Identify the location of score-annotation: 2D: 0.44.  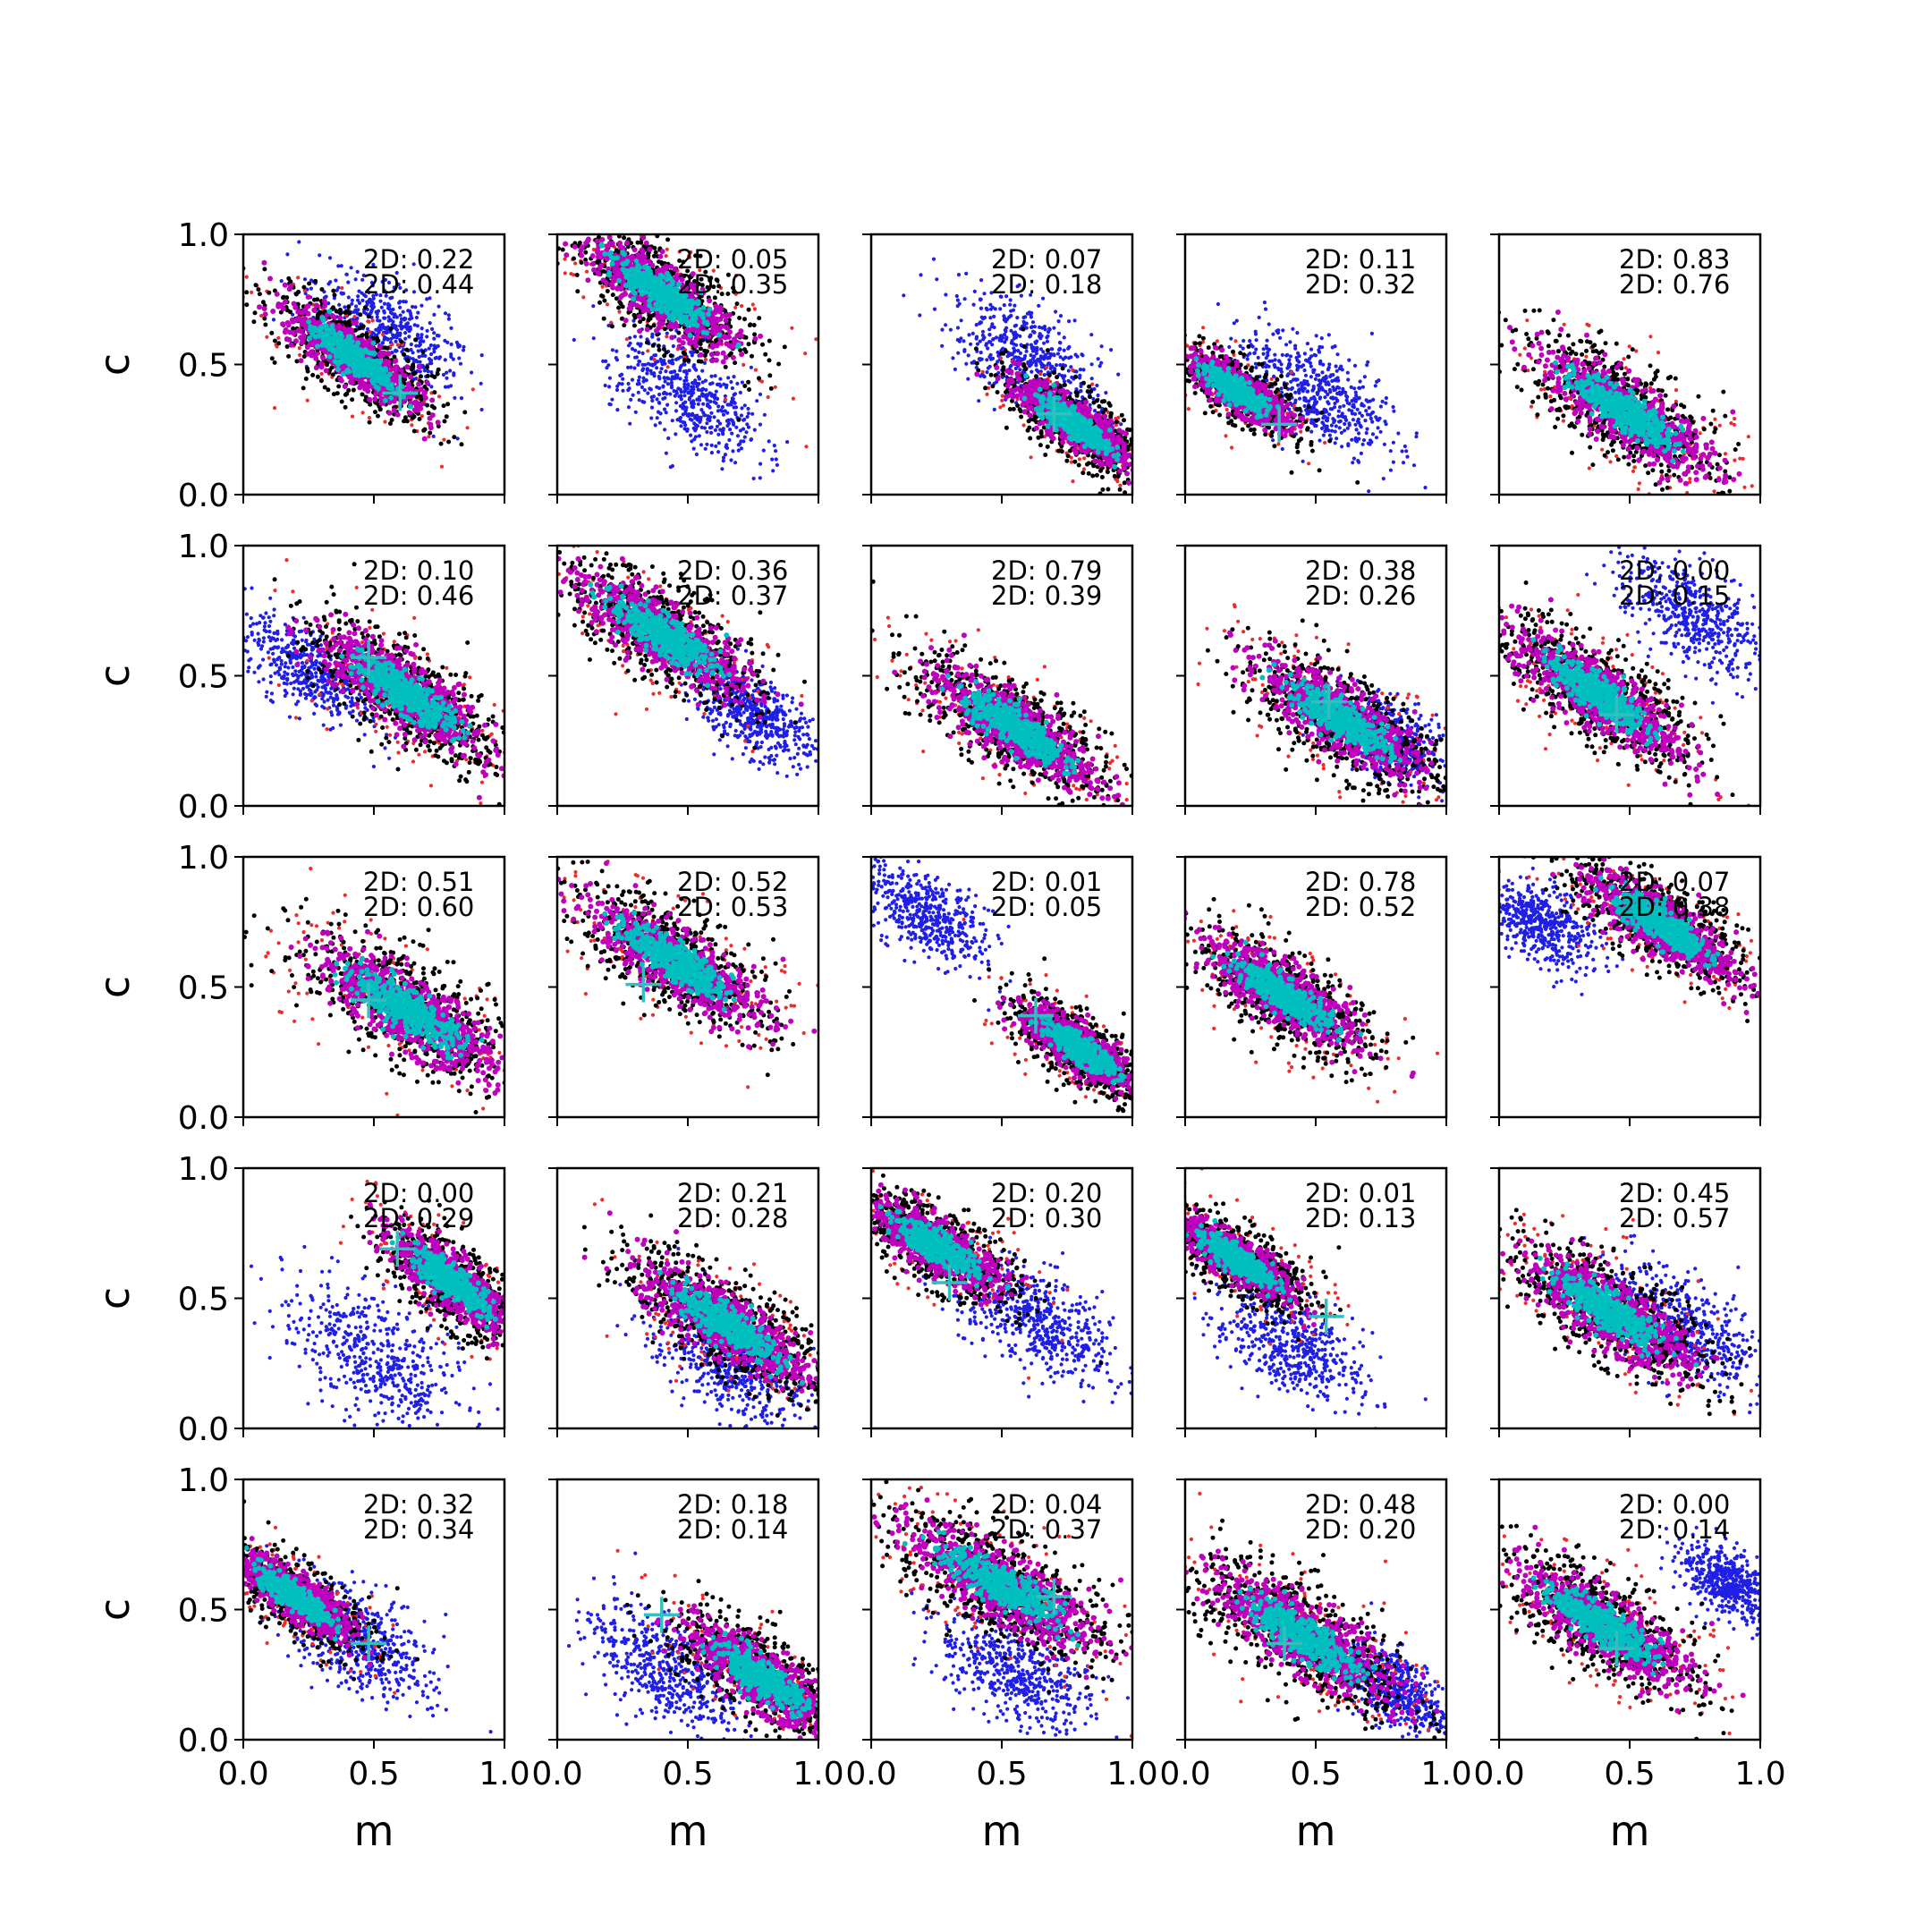
(418, 284).